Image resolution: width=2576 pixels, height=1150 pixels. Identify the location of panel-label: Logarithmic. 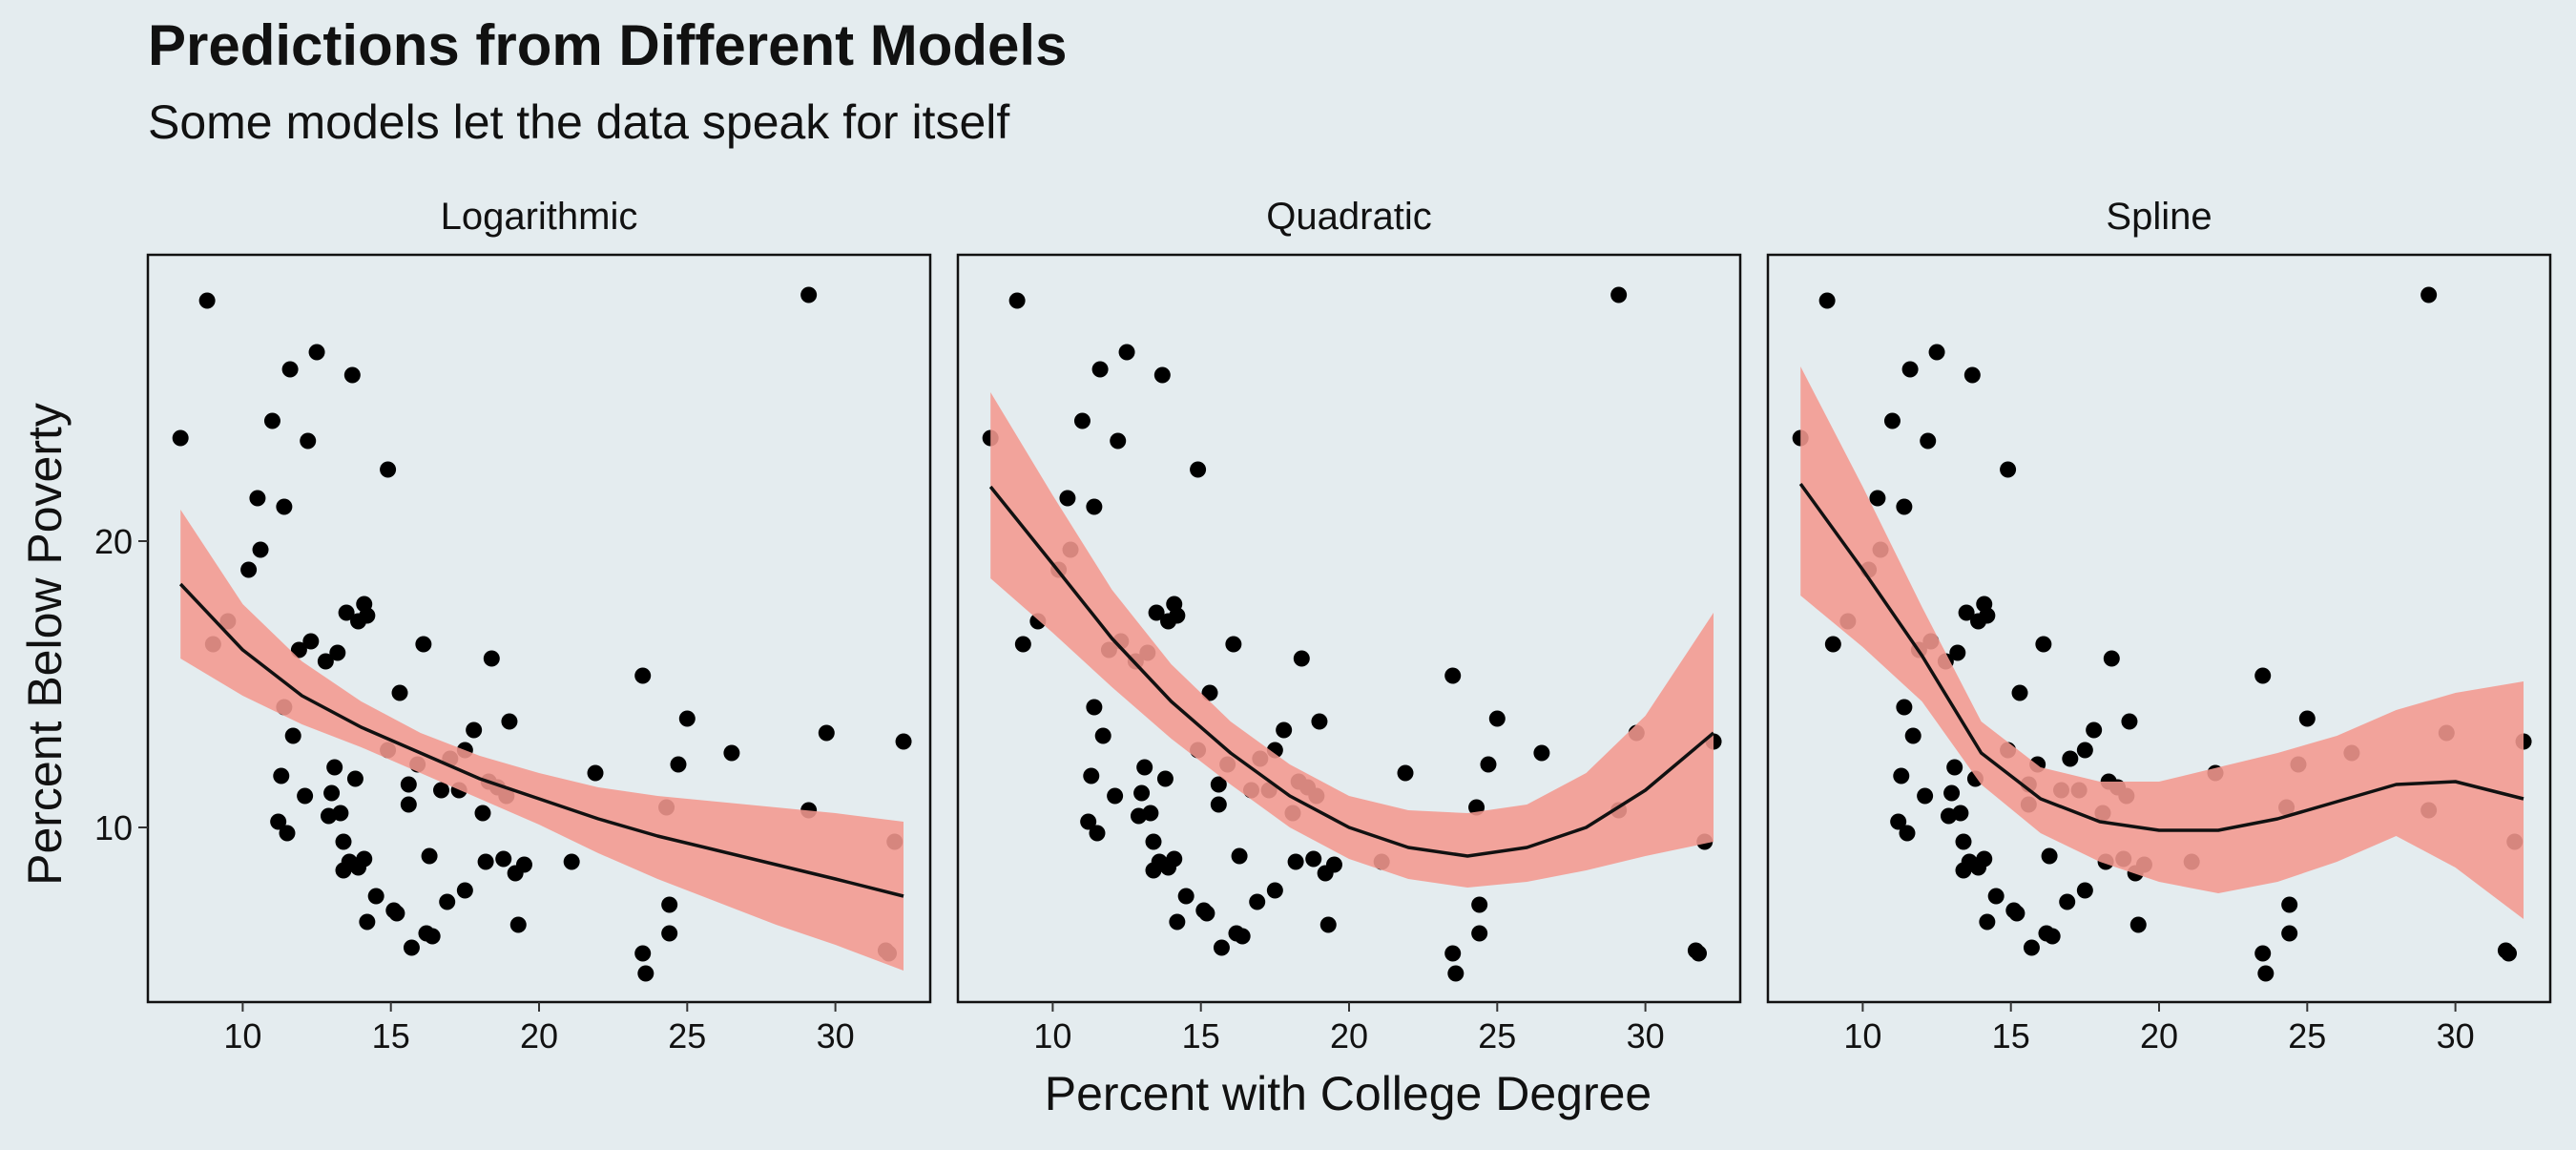
(539, 217).